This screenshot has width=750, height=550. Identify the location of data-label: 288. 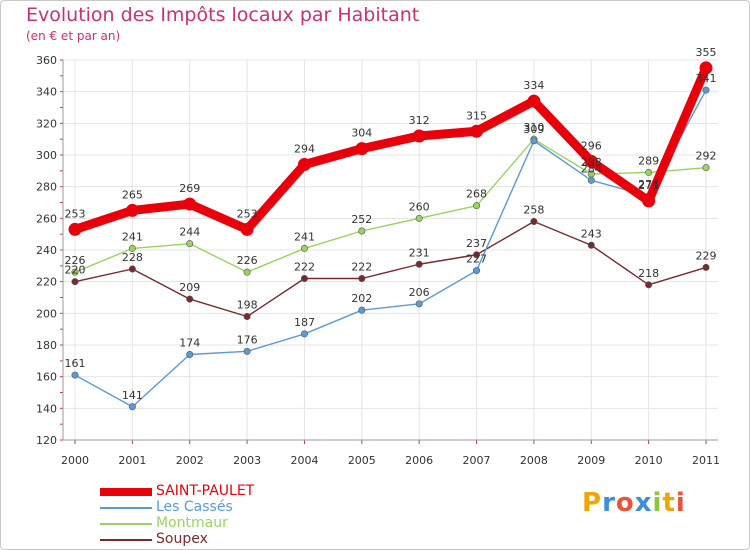
(591, 162).